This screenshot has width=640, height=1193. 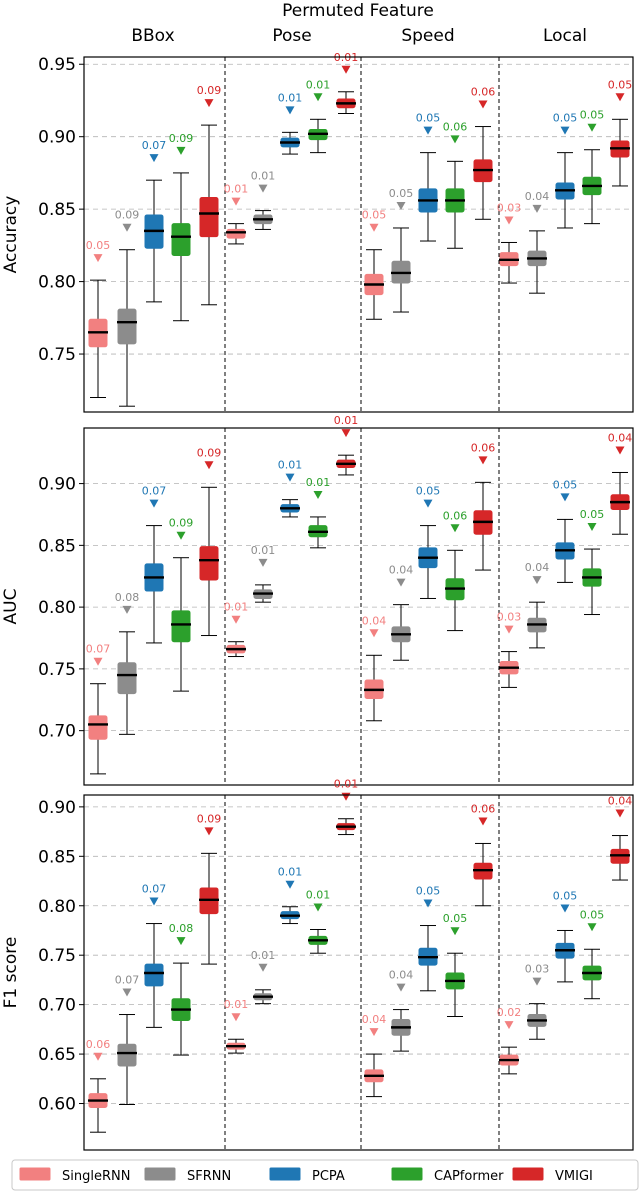 What do you see at coordinates (509, 1012) in the screenshot?
I see `value-label: 0.02` at bounding box center [509, 1012].